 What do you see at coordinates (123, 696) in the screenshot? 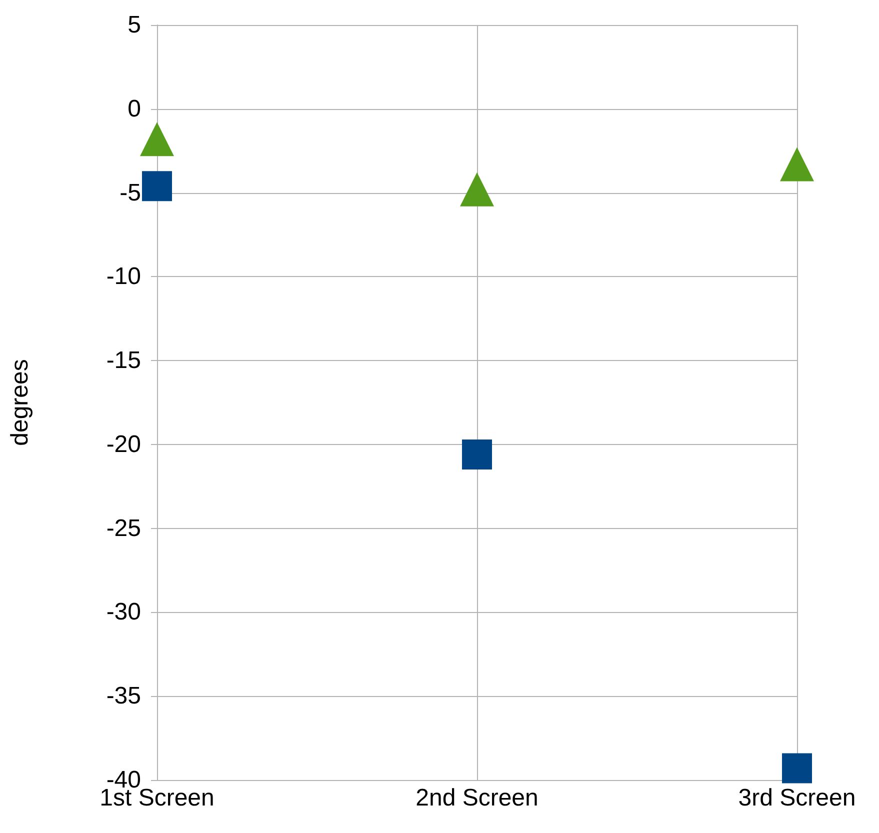
I see `y-tick-label: -35` at bounding box center [123, 696].